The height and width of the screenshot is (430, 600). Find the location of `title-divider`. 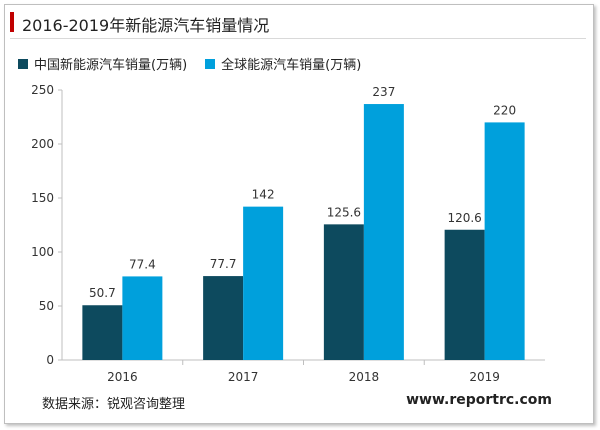

title-divider is located at coordinates (298, 38).